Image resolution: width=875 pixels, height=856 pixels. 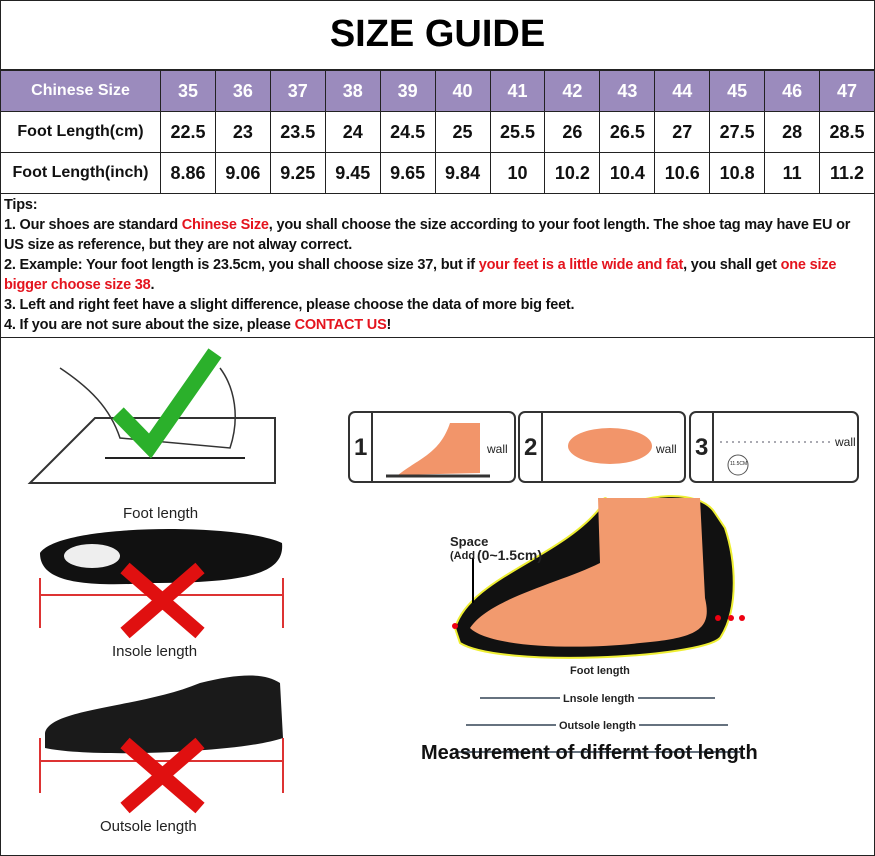 What do you see at coordinates (469, 541) in the screenshot?
I see `space-label: Space` at bounding box center [469, 541].